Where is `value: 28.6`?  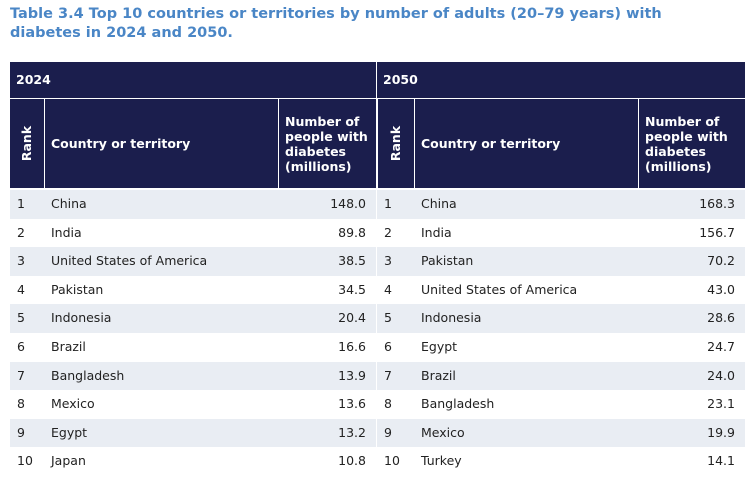 value: 28.6 is located at coordinates (721, 318).